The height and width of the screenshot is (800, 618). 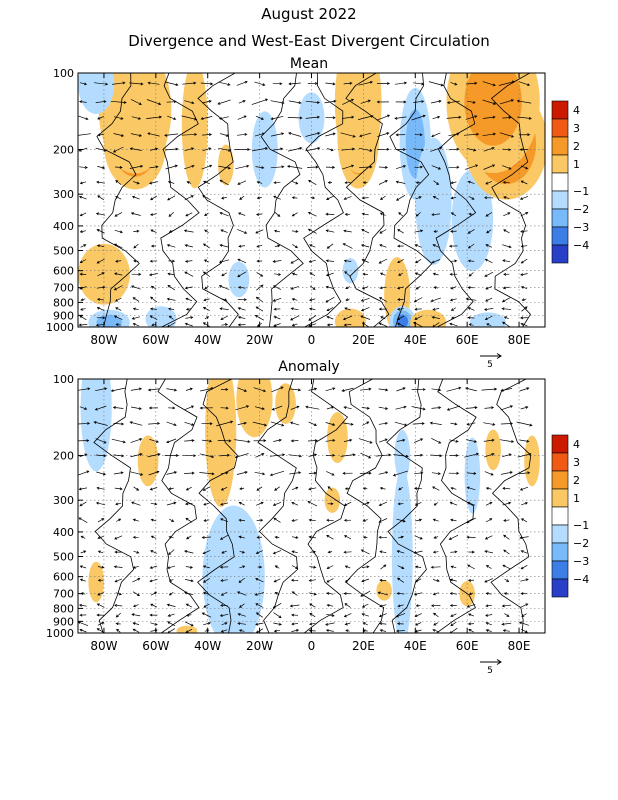 I want to click on colorbar: 4 3 2 1 −1 −2 −3 −4, so click(x=570, y=516).